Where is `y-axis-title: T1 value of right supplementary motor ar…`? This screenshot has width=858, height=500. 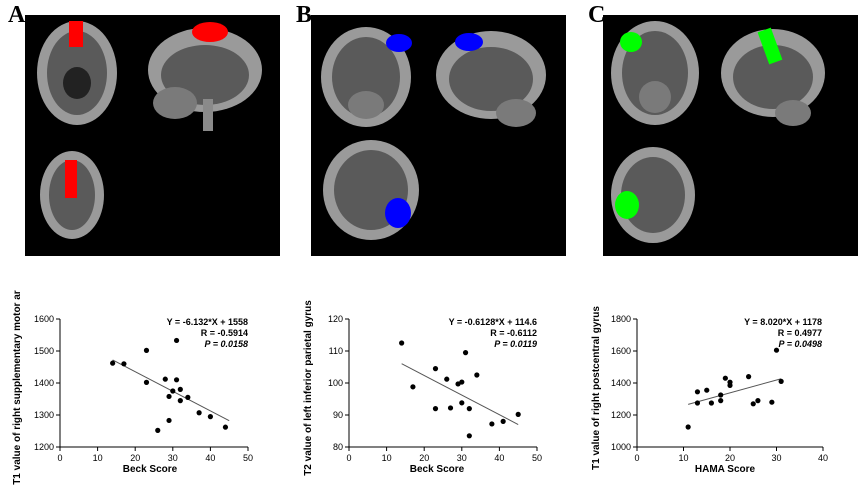 y-axis-title: T1 value of right supplementary motor ar… is located at coordinates (17, 382).